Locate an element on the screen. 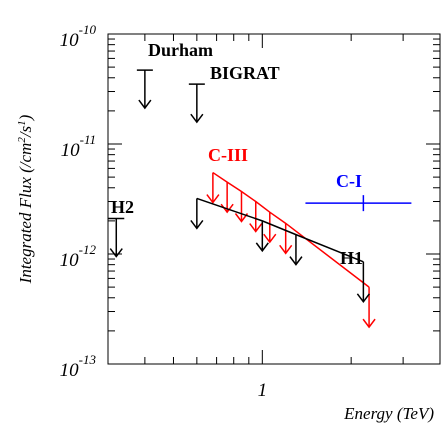  x-tick-label: 1 is located at coordinates (263, 390).